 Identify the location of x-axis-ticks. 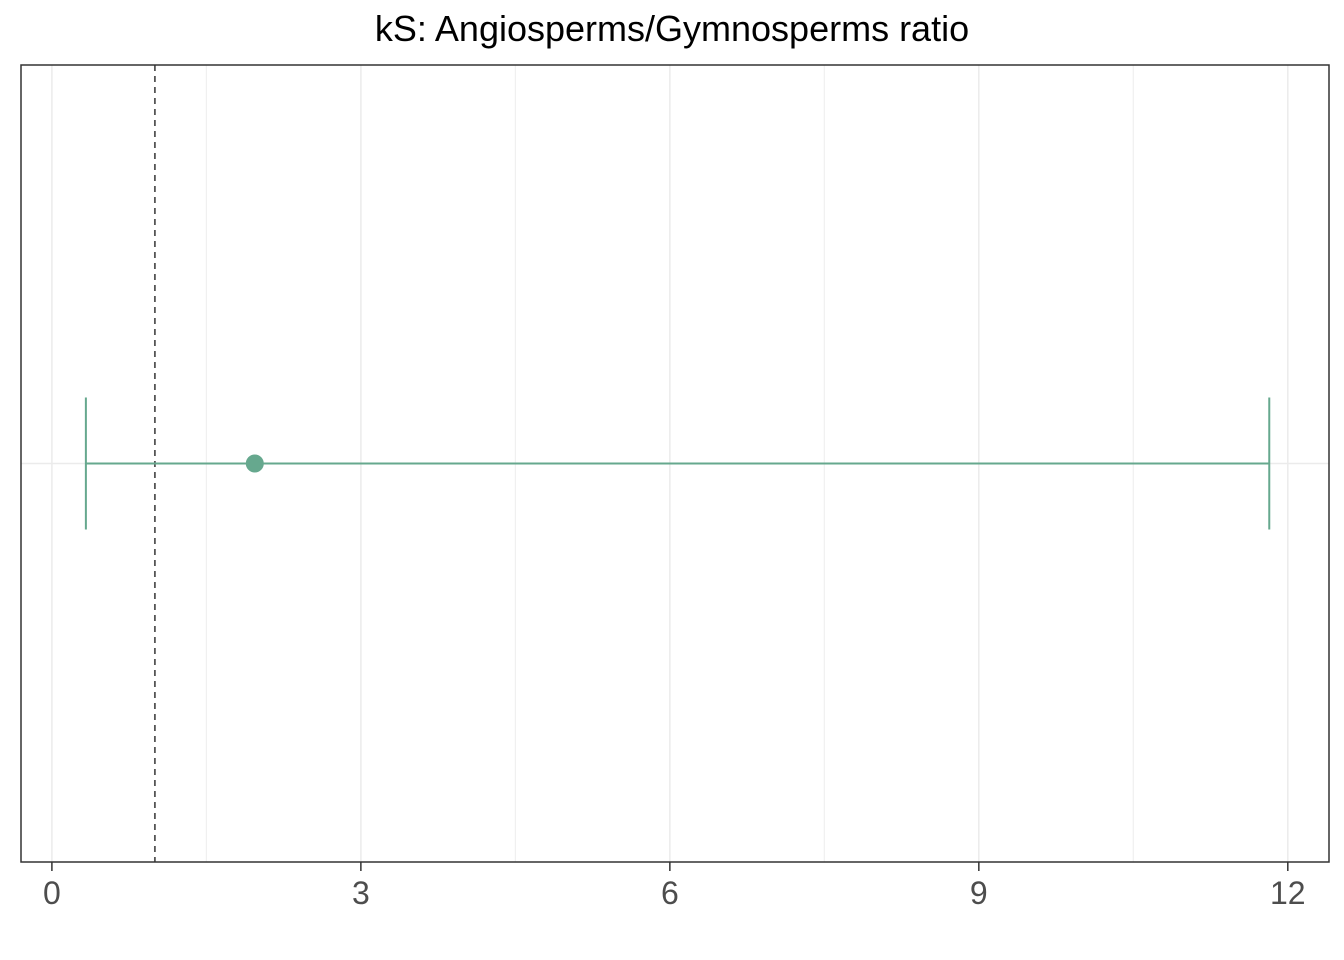
(670, 866).